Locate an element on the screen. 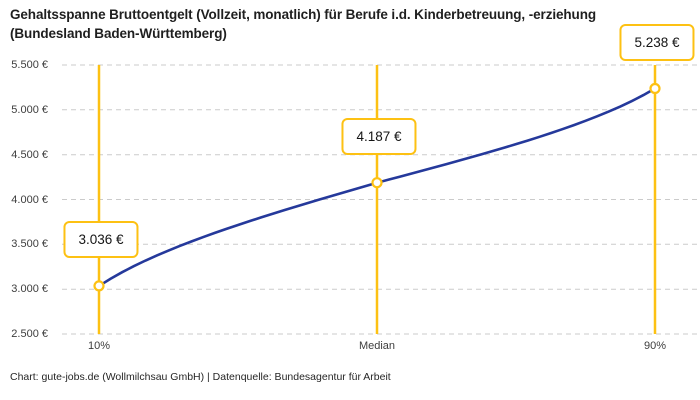 The height and width of the screenshot is (400, 700). x-axis-tick-10%: 10% is located at coordinates (99, 346).